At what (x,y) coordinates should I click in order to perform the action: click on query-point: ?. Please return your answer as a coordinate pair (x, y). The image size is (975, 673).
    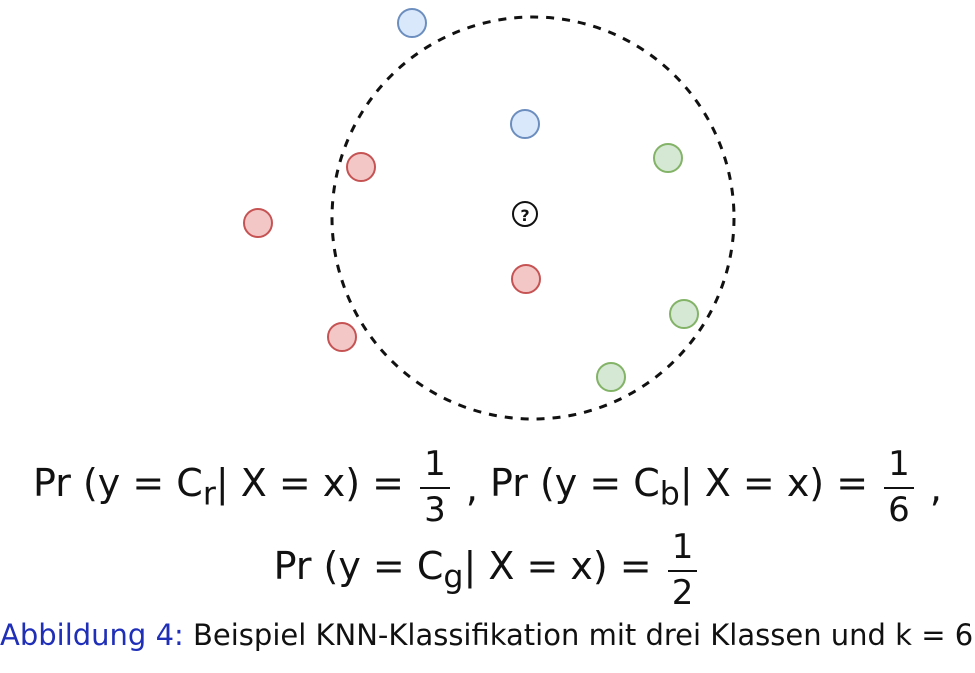
    Looking at the image, I should click on (525, 214).